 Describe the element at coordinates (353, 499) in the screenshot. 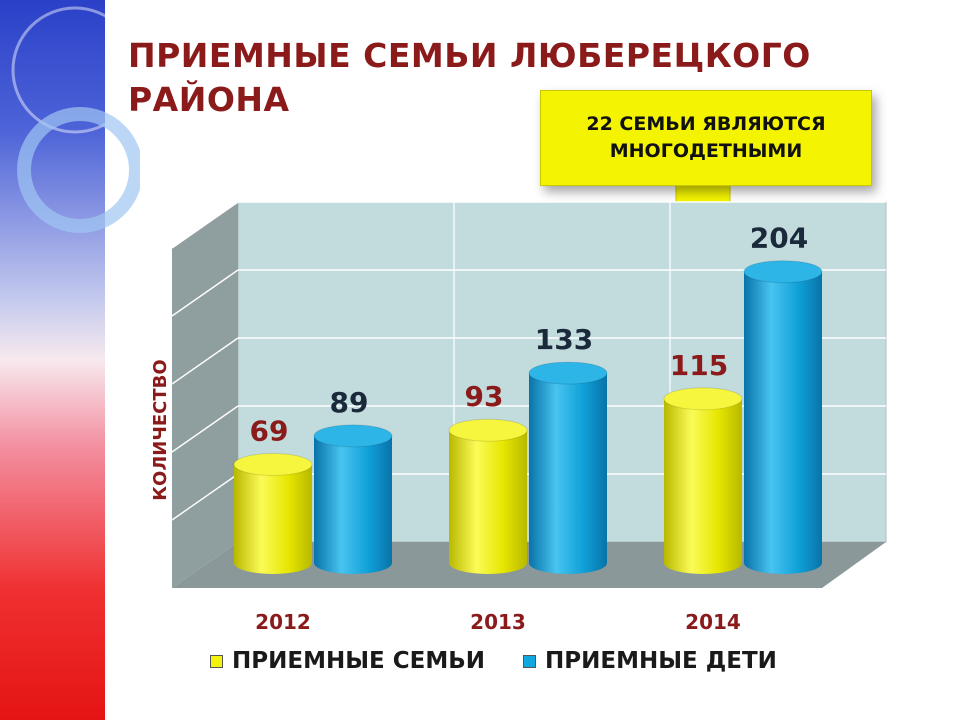

I see `bar-children-2012` at that location.